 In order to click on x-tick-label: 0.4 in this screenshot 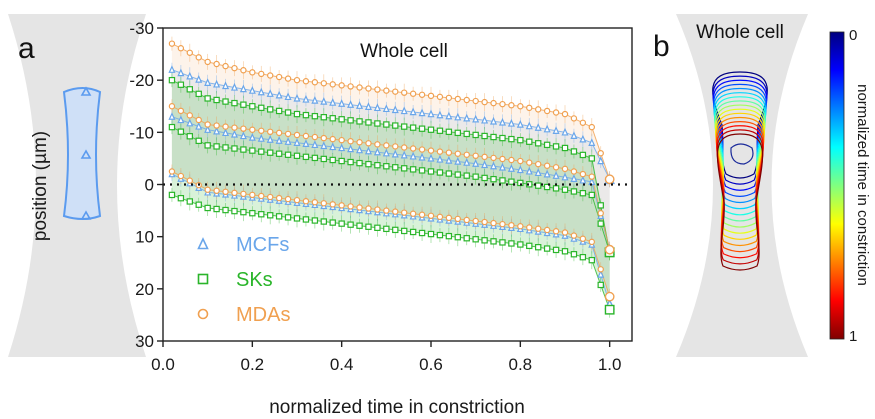, I will do `click(342, 364)`.